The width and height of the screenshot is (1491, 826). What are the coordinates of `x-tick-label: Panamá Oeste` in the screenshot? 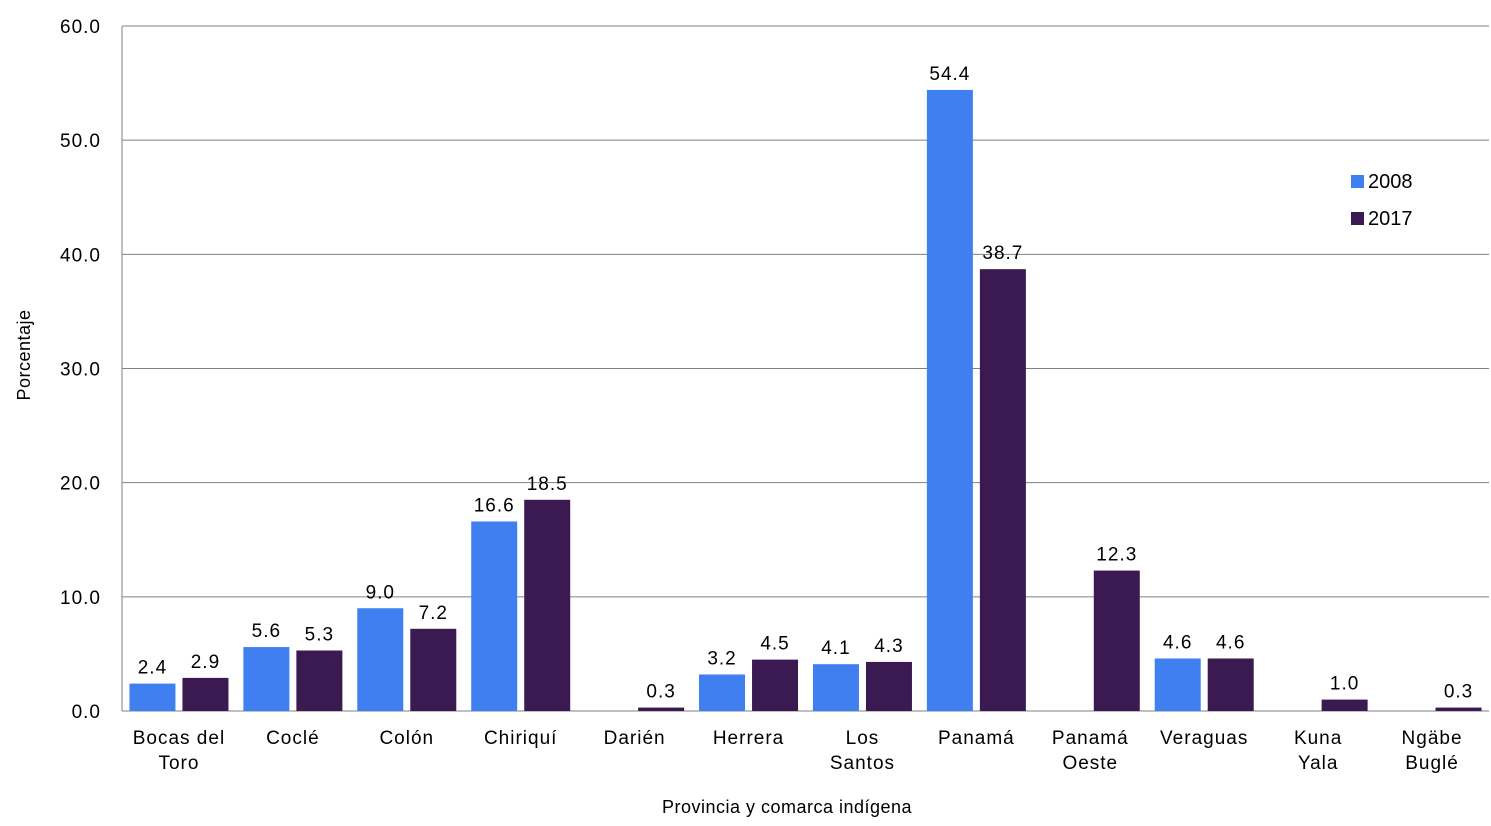 It's located at (1090, 751).